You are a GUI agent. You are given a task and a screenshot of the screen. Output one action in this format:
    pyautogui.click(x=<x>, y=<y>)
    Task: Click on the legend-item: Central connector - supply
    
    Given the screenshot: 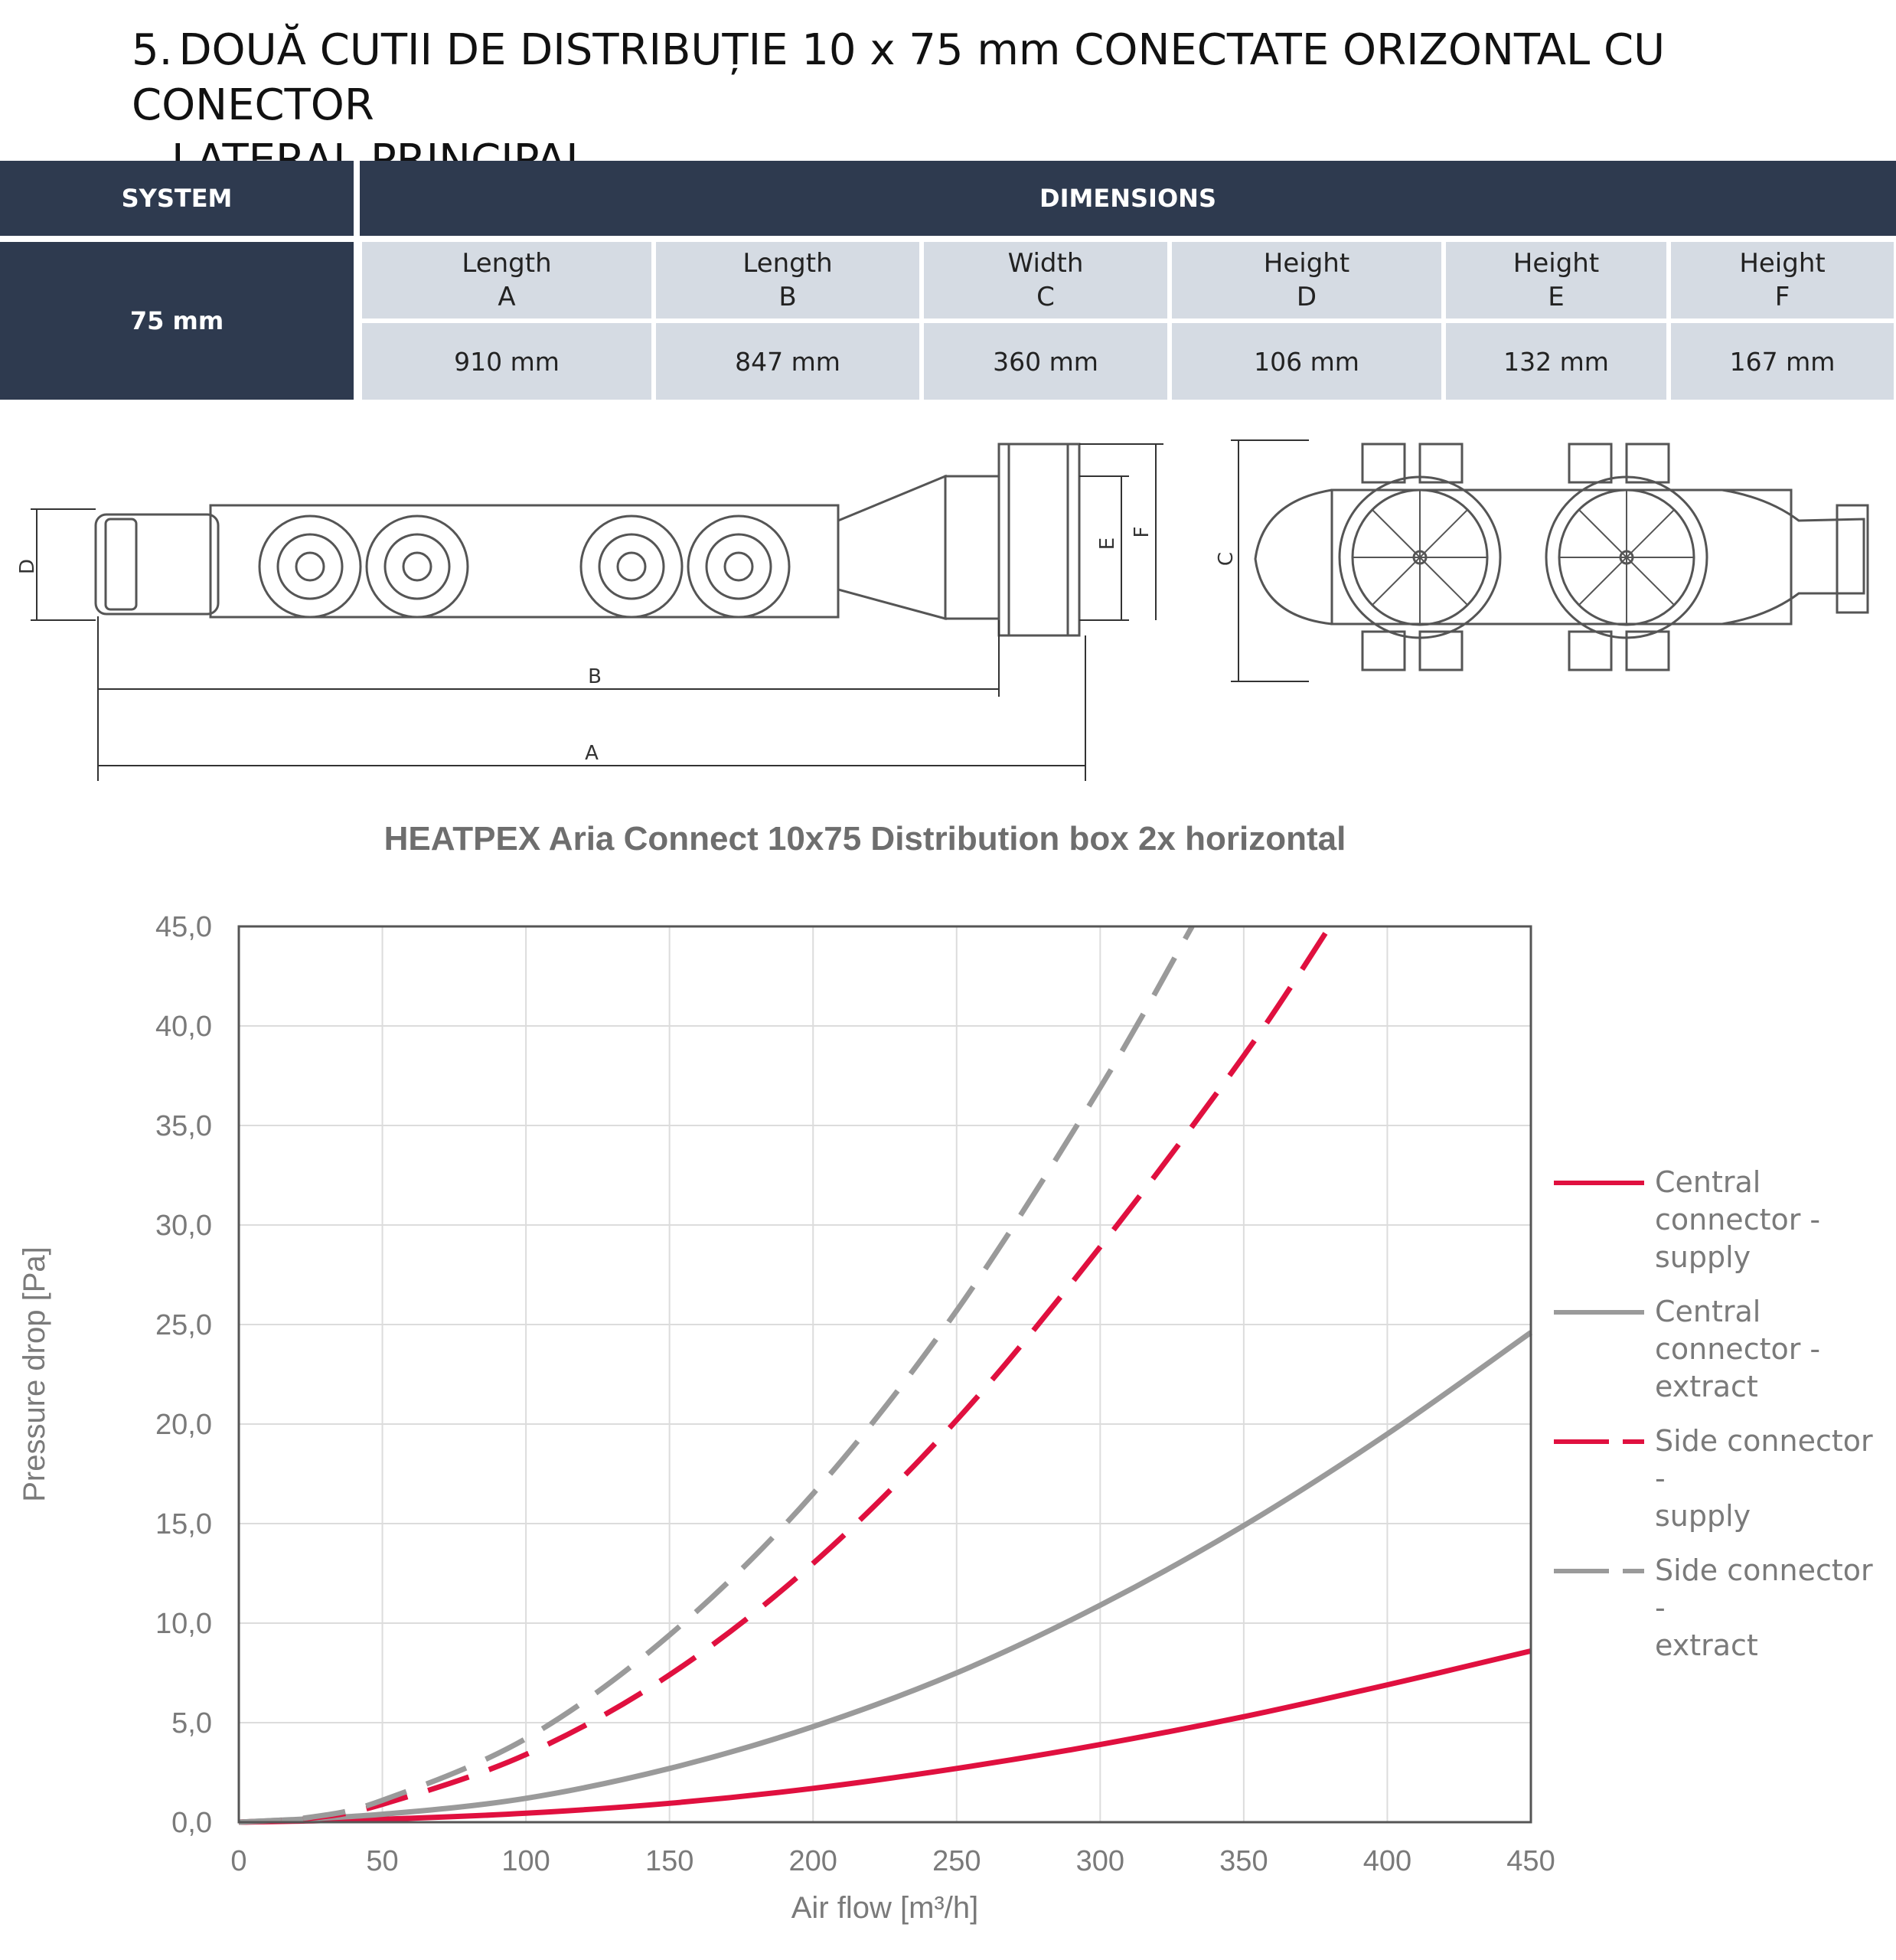 What is the action you would take?
    pyautogui.click(x=1722, y=1220)
    